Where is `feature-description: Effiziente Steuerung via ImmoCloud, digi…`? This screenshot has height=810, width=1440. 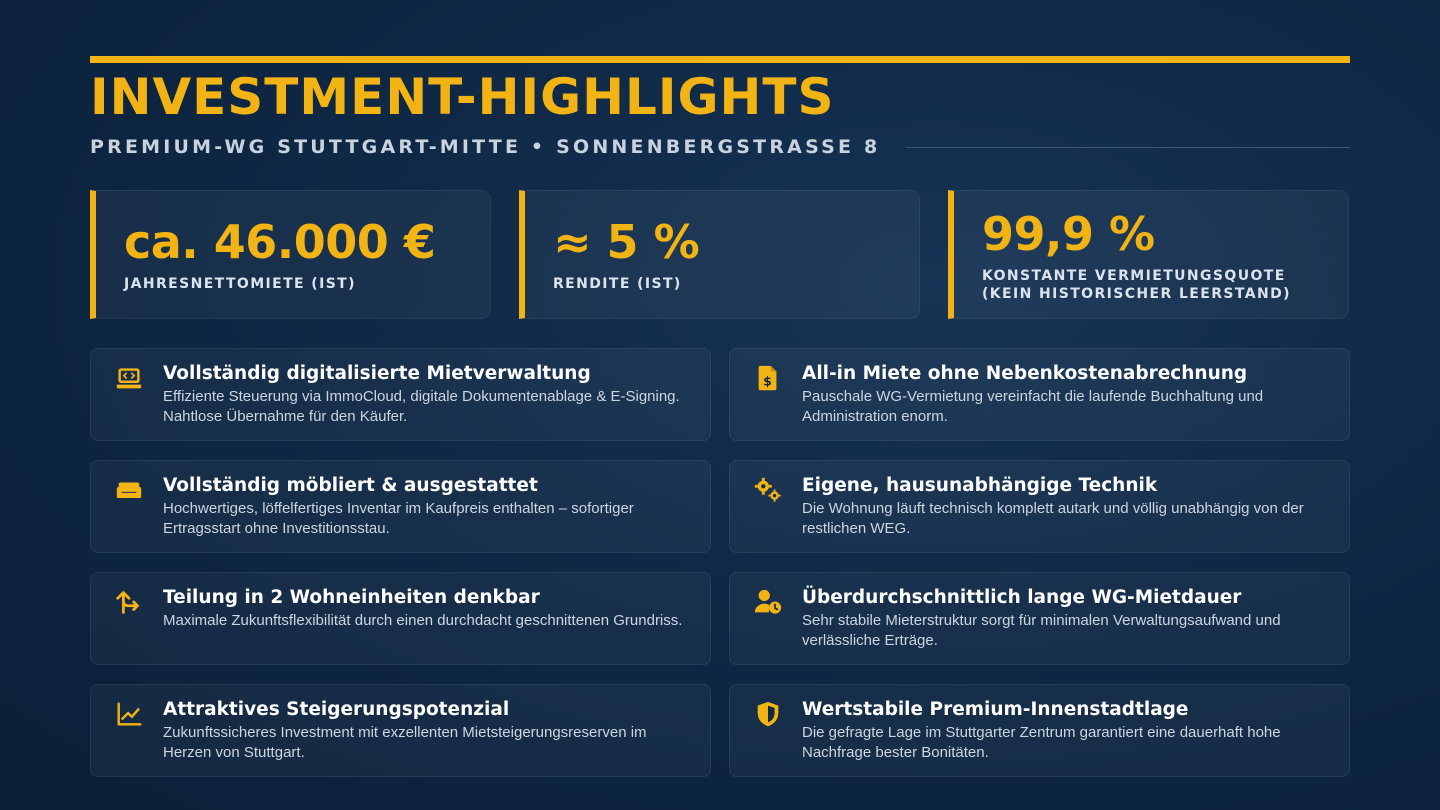
feature-description: Effiziente Steuerung via ImmoCloud, digi… is located at coordinates (421, 406).